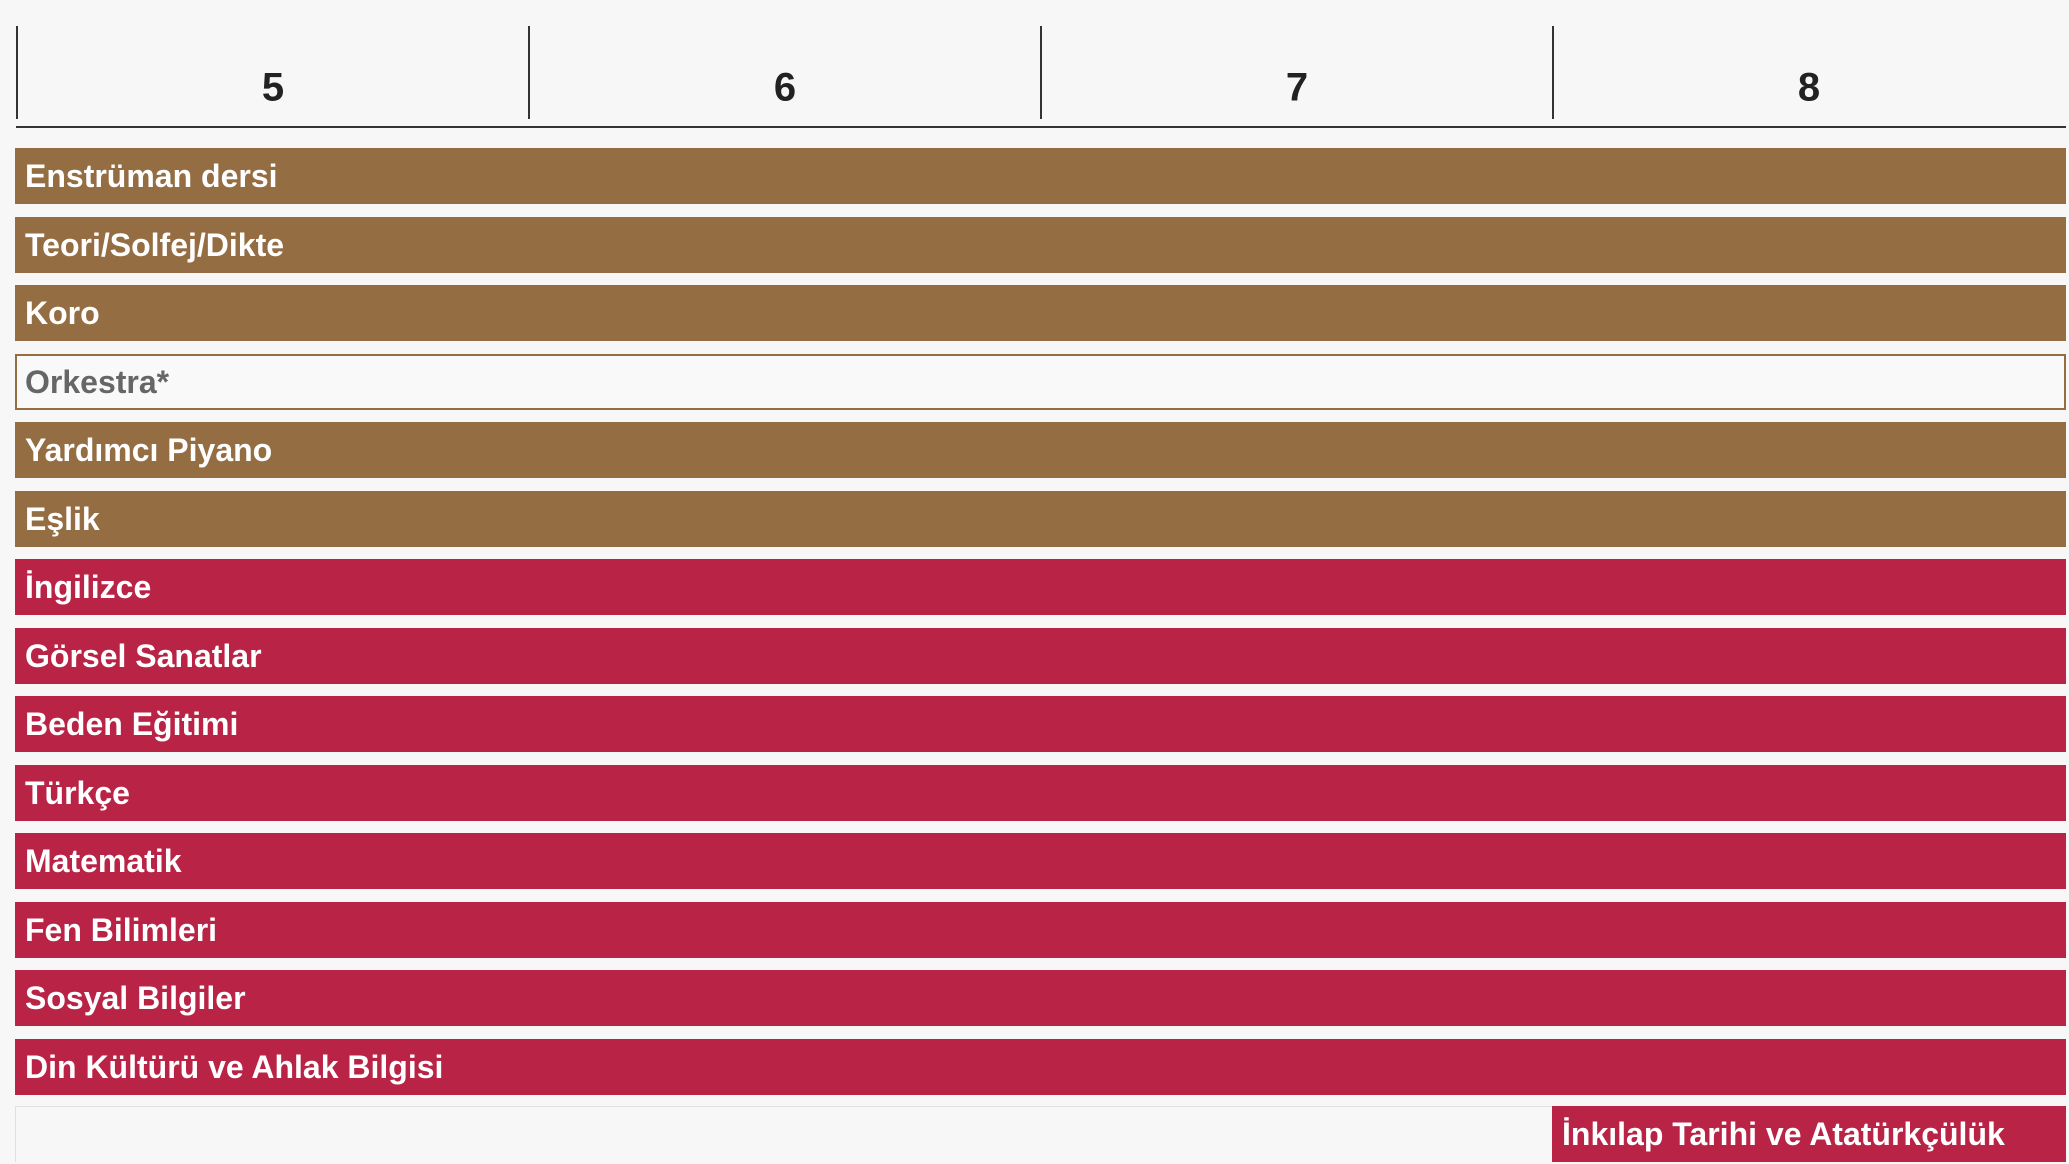 The width and height of the screenshot is (2069, 1164). What do you see at coordinates (1040, 861) in the screenshot?
I see `course-bar: Matematik` at bounding box center [1040, 861].